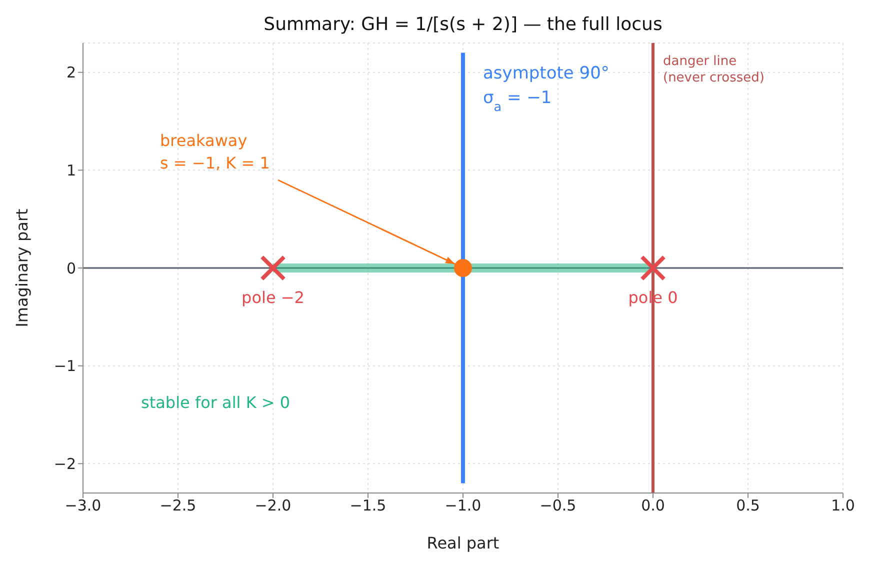 The height and width of the screenshot is (569, 872). Describe the element at coordinates (843, 505) in the screenshot. I see `x-tick-label: 1.0` at that location.